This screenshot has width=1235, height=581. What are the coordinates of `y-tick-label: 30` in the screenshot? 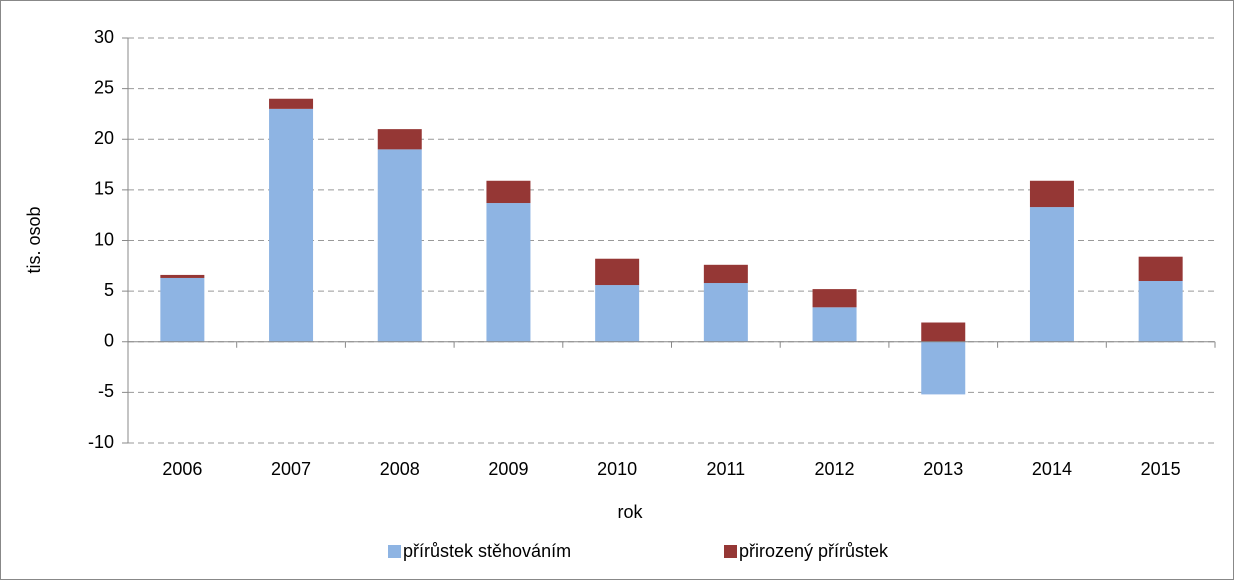 It's located at (104, 37).